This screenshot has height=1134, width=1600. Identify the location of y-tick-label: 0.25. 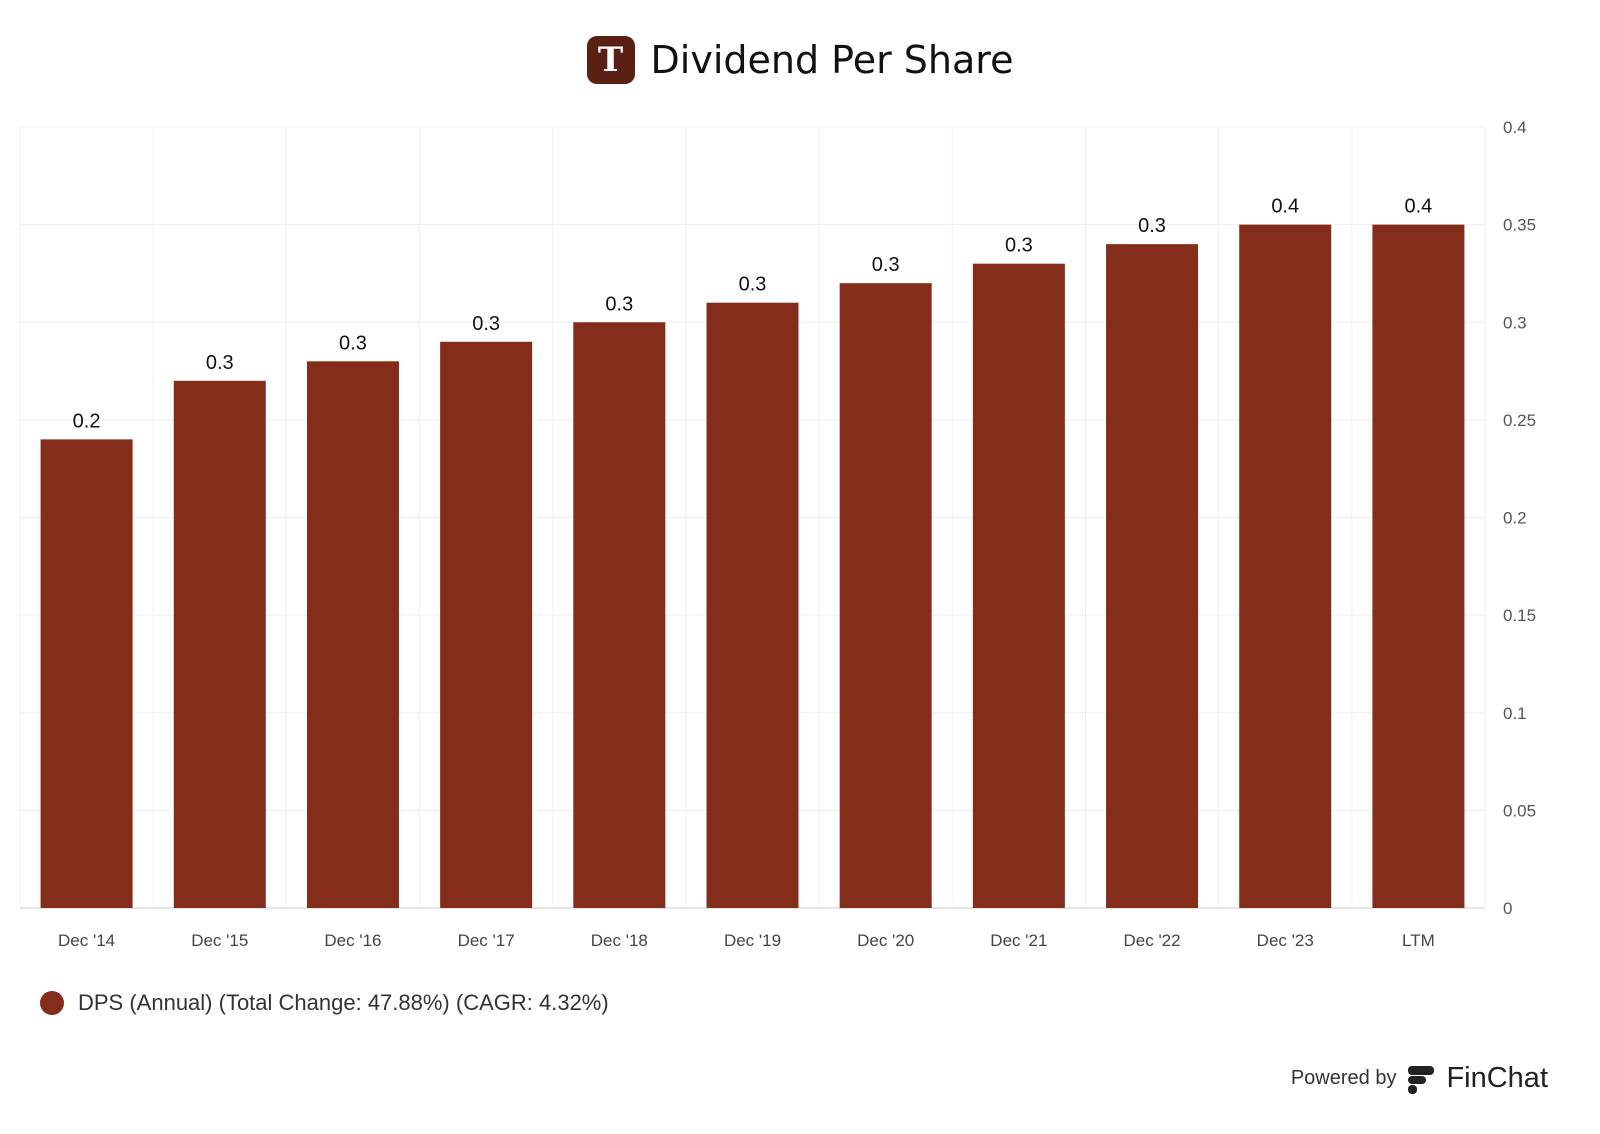
(1519, 420).